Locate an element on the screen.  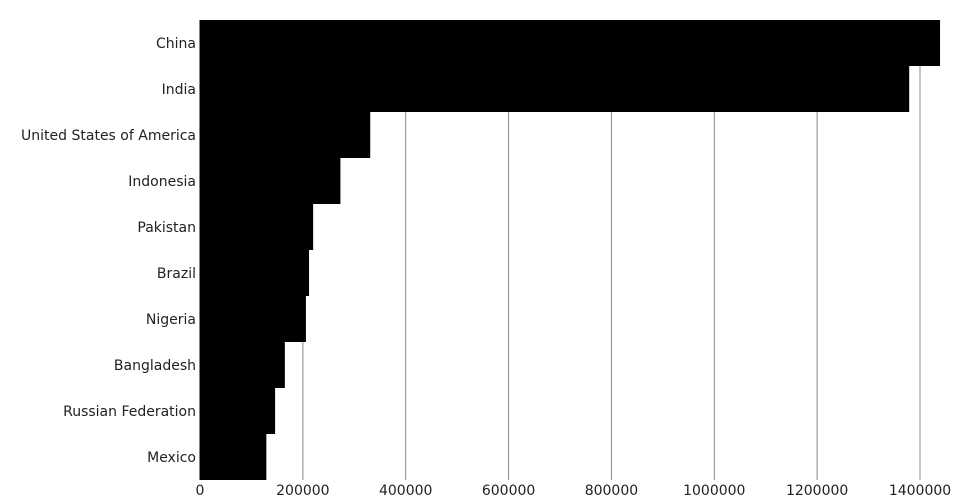
category-label: Brazil is located at coordinates (176, 274).